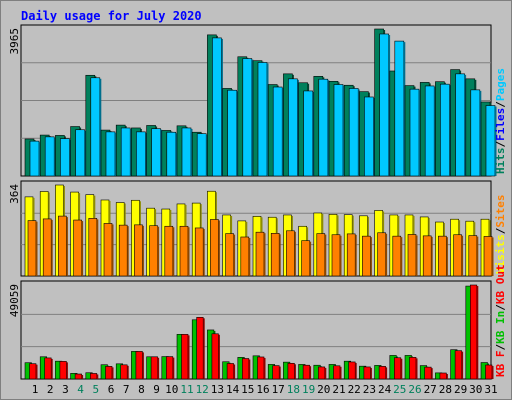 The width and height of the screenshot is (512, 400). What do you see at coordinates (222, 107) in the screenshot?
I see `bar-hits-files-pages-pages-13-shade` at bounding box center [222, 107].